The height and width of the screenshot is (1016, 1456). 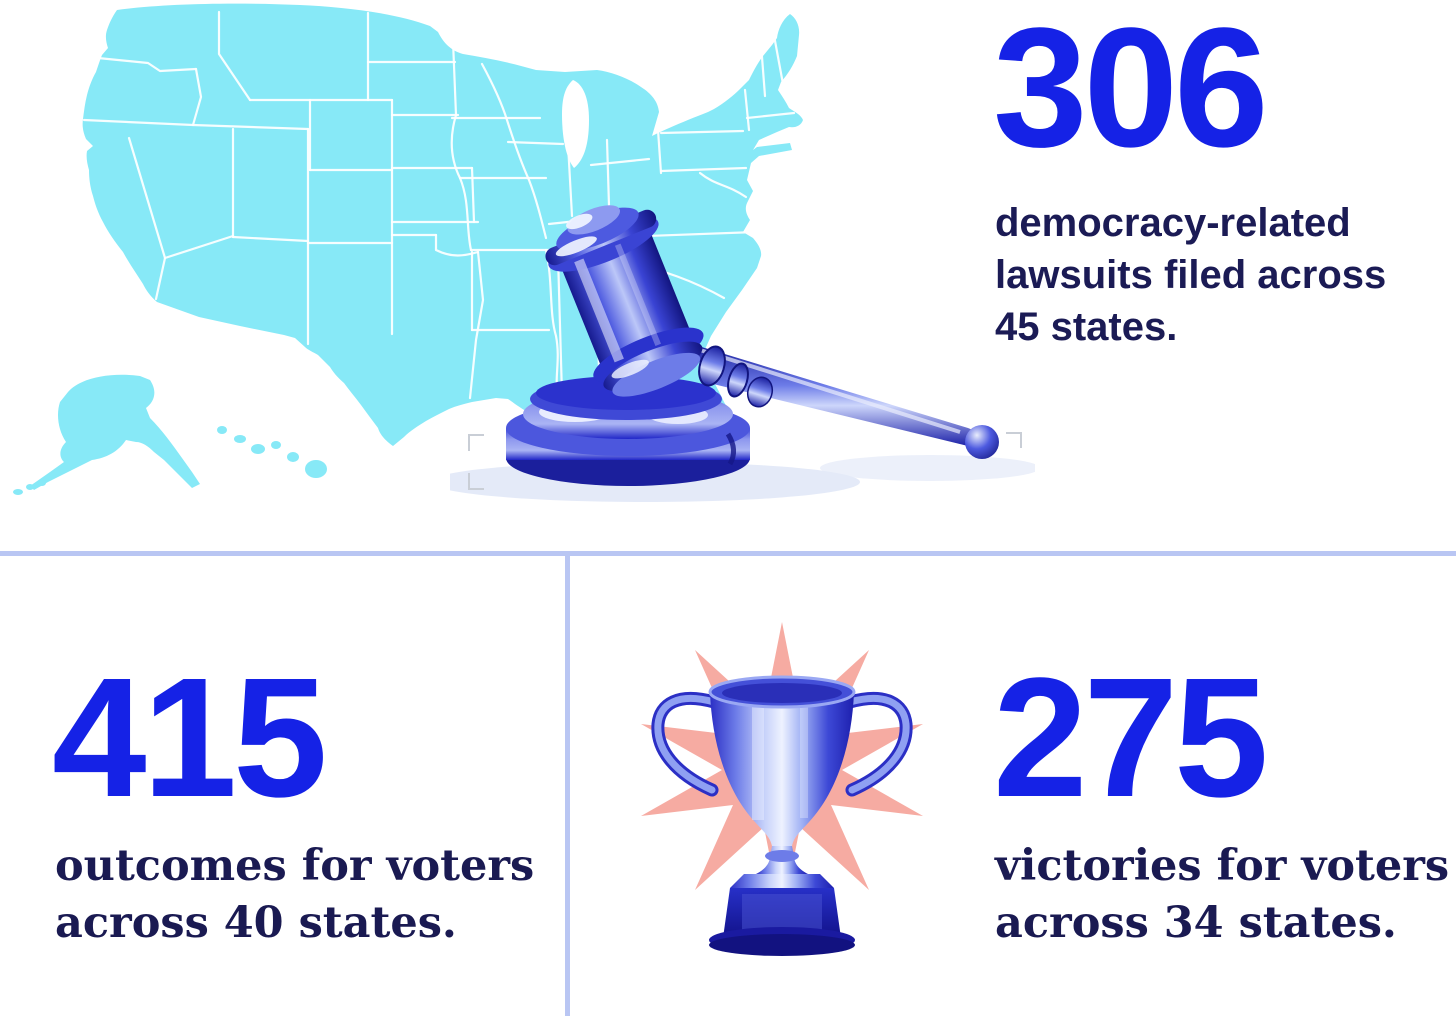 I want to click on horizontal-divider, so click(x=728, y=553).